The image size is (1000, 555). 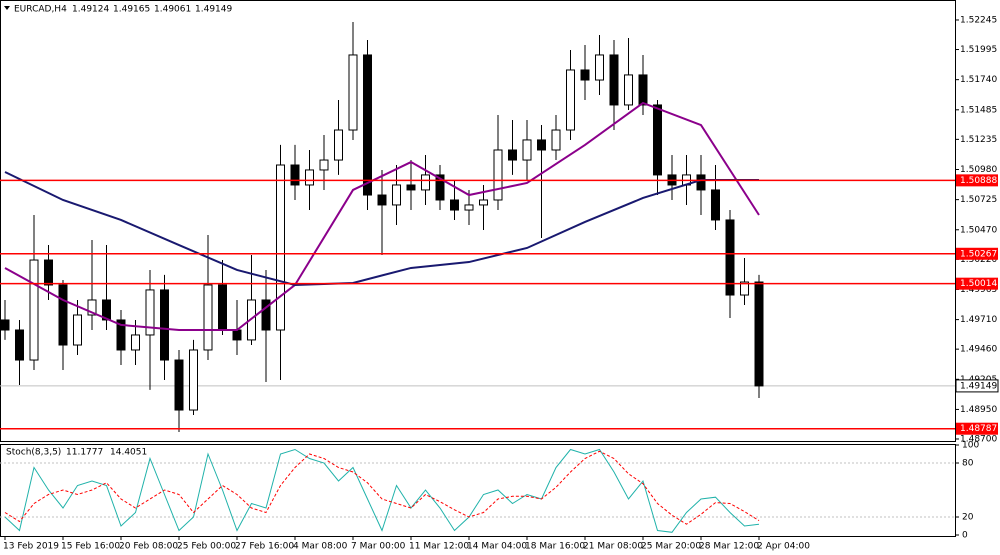 I want to click on quote-value: 1.49149, so click(x=213, y=10).